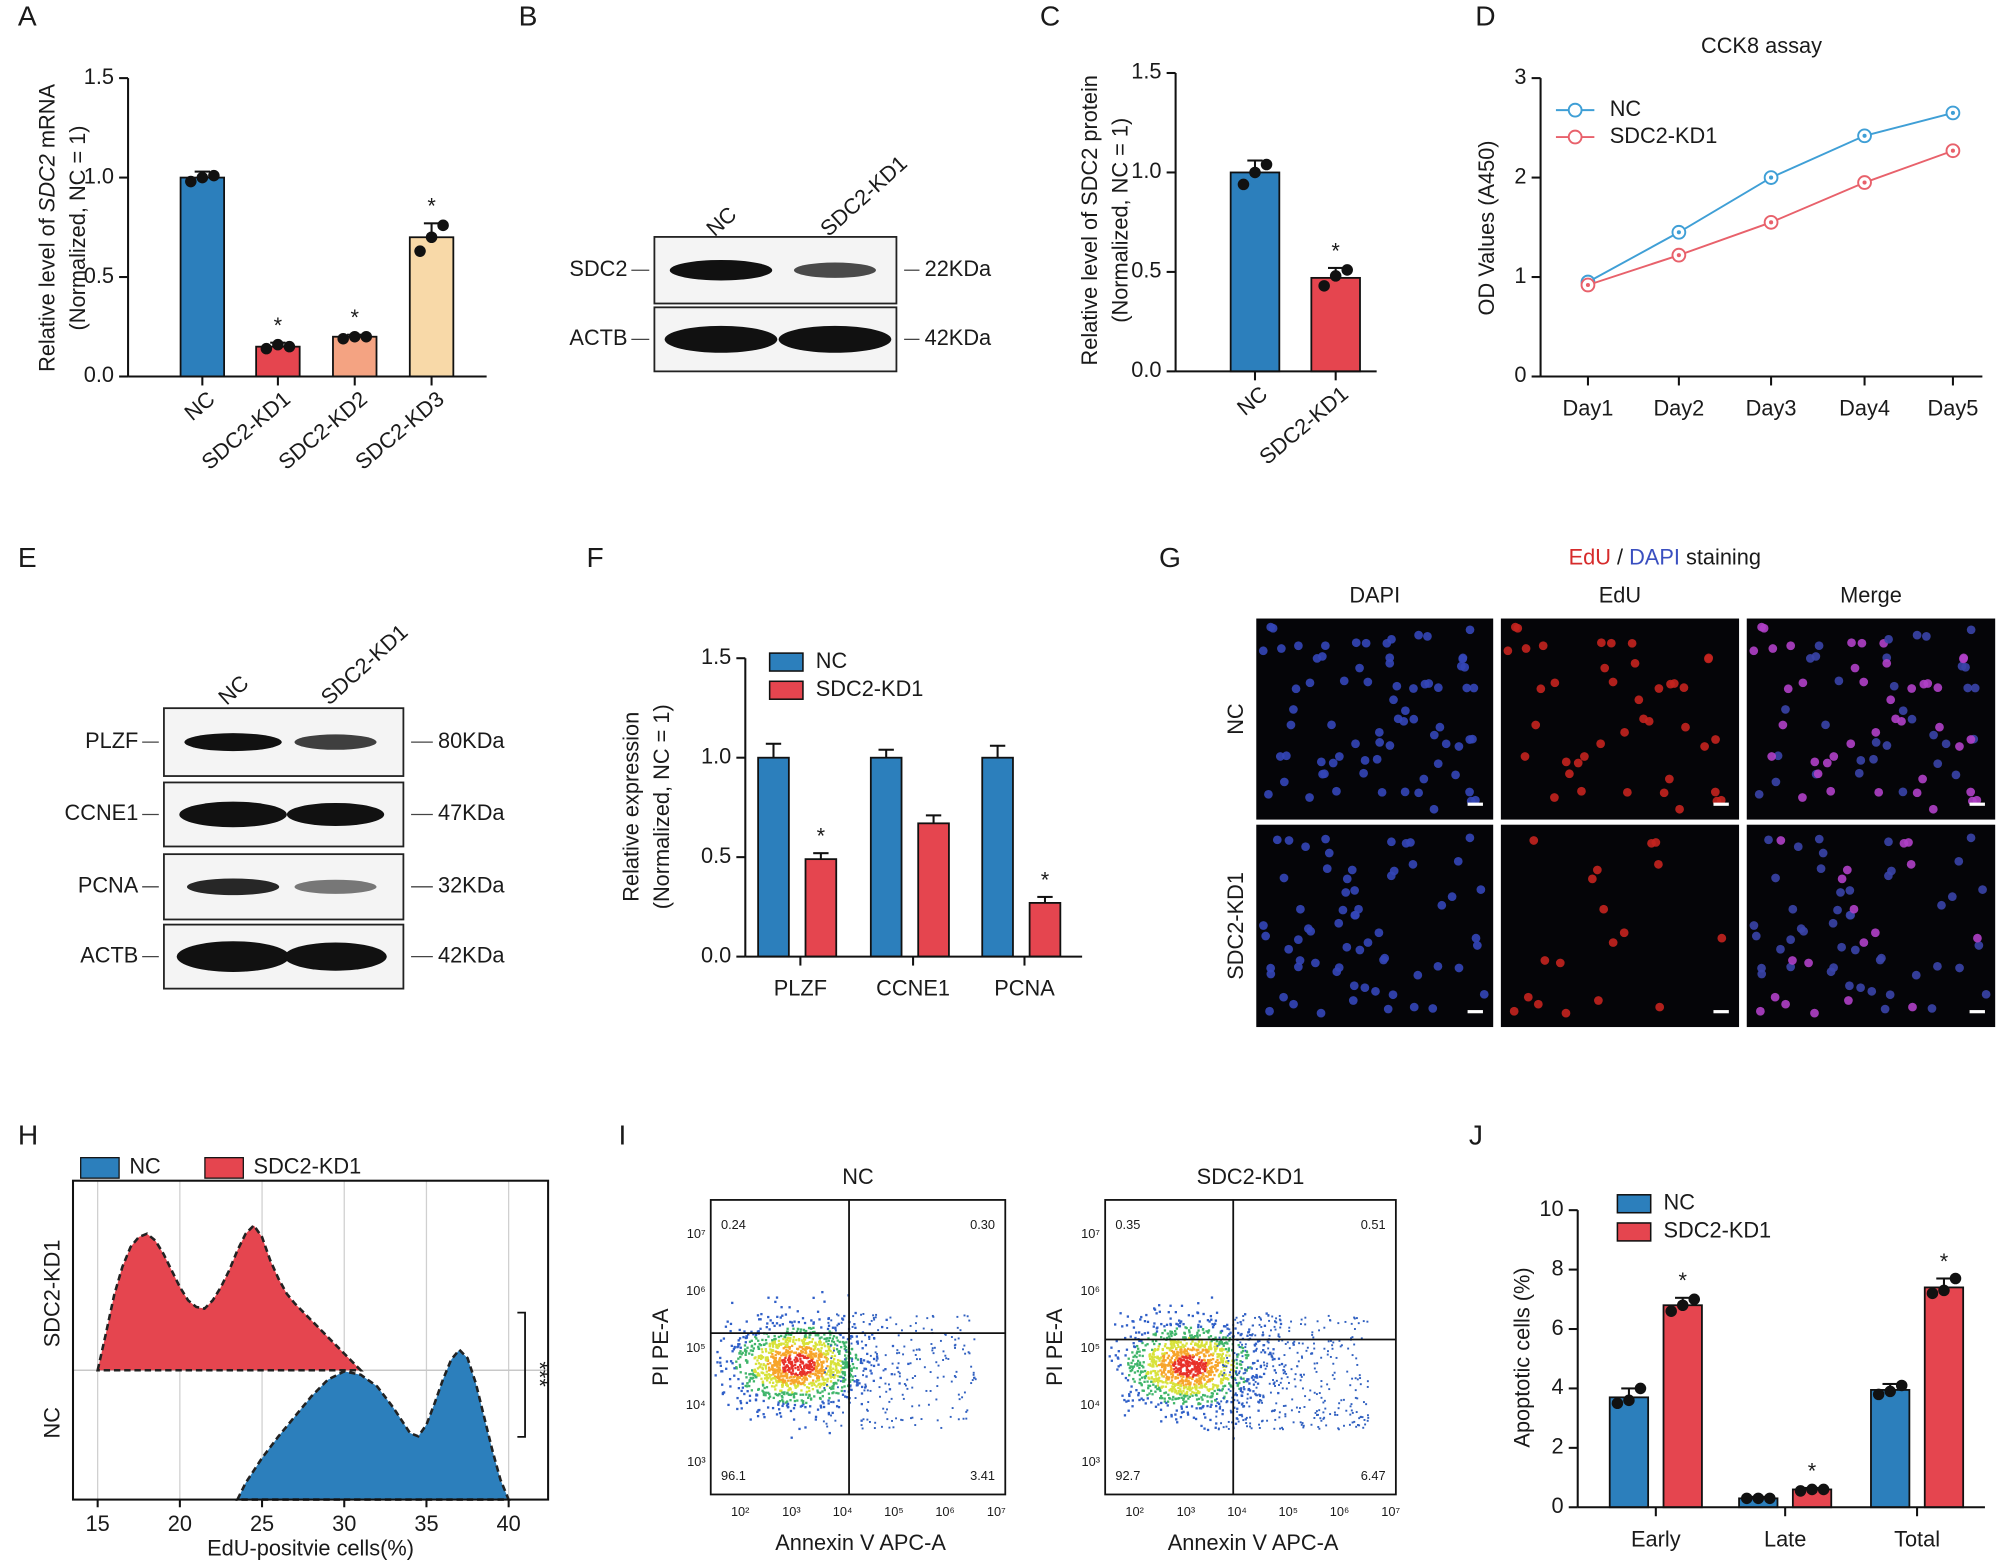 The image size is (2008, 1564). I want to click on panel-label: E, so click(27, 557).